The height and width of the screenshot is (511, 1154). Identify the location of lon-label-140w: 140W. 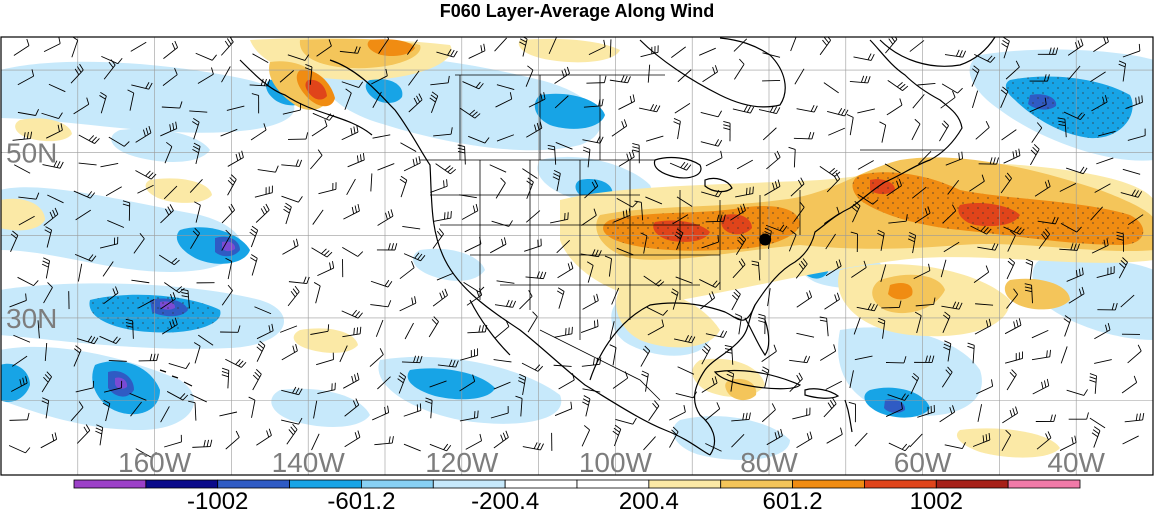
(309, 462).